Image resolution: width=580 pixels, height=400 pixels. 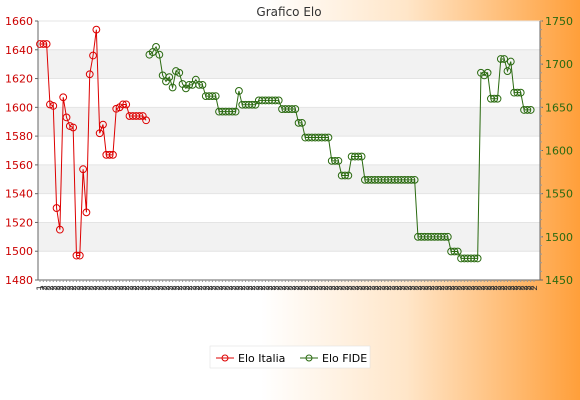 I want to click on right-tick-label: 1650, so click(x=559, y=107).